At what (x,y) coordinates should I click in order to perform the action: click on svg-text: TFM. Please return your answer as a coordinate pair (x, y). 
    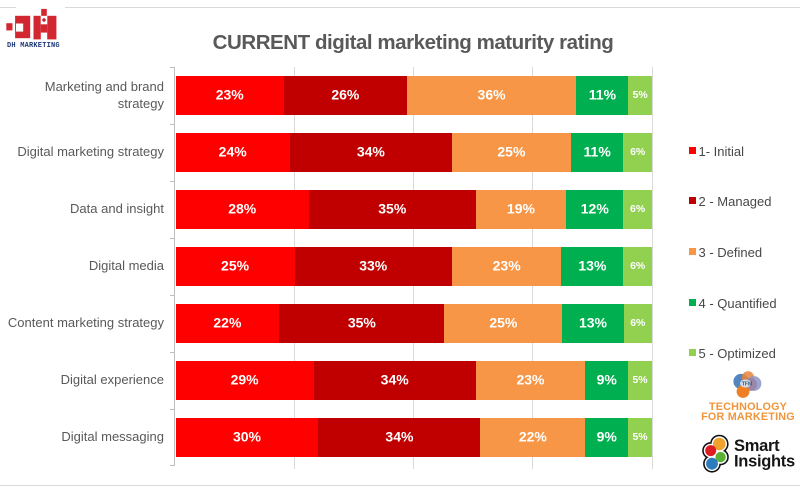
    Looking at the image, I should click on (747, 385).